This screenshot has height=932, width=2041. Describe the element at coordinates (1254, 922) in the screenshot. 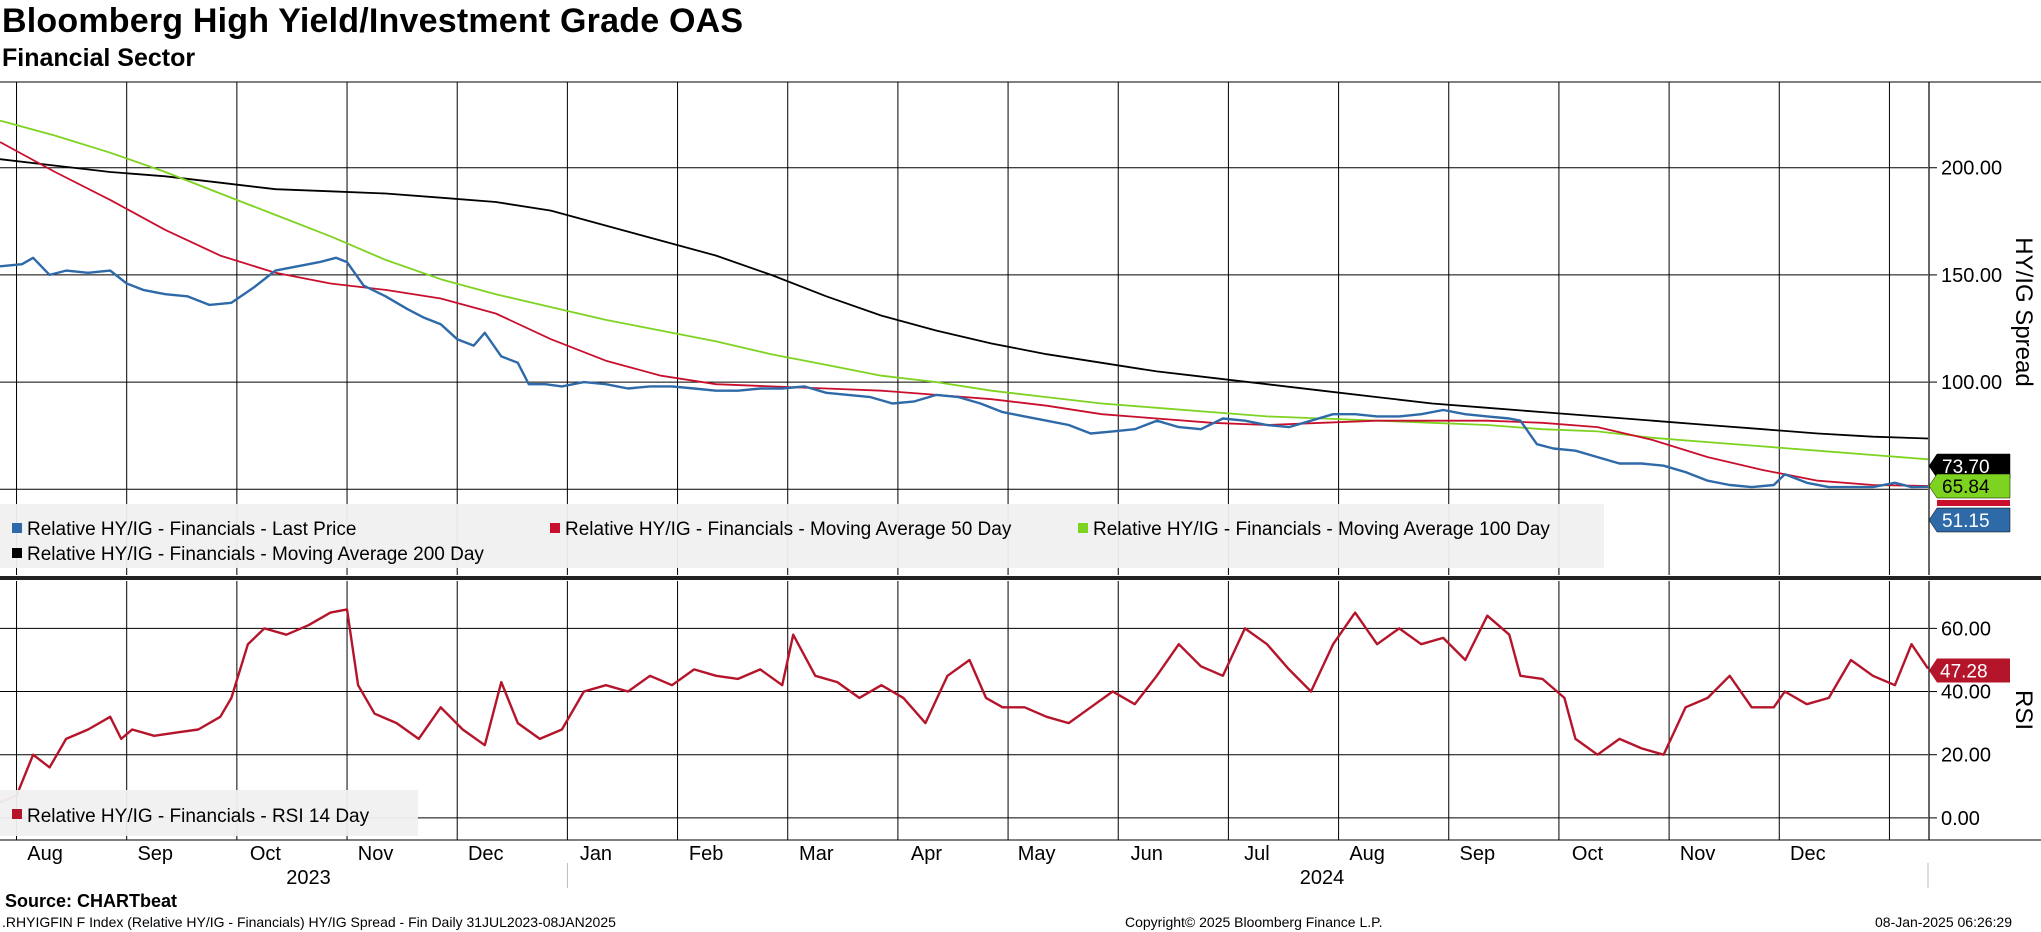

I see `copyright: Copyright© 2025 Bloomberg Finance L.P.` at that location.